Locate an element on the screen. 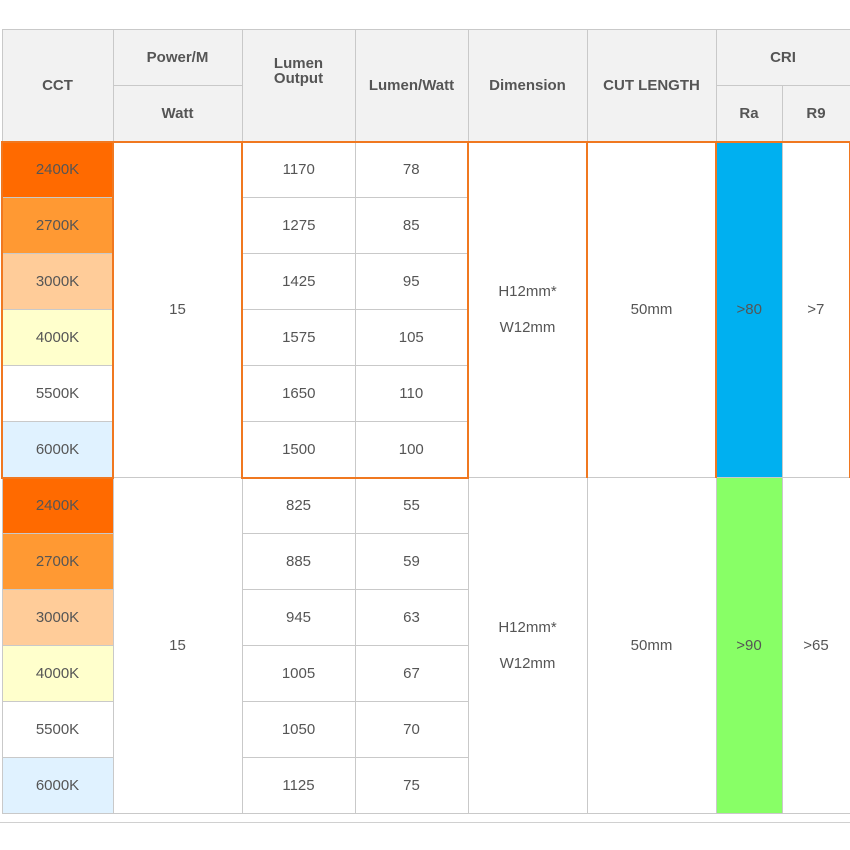 The height and width of the screenshot is (850, 850). lumen-watt-cell: 63 is located at coordinates (411, 617).